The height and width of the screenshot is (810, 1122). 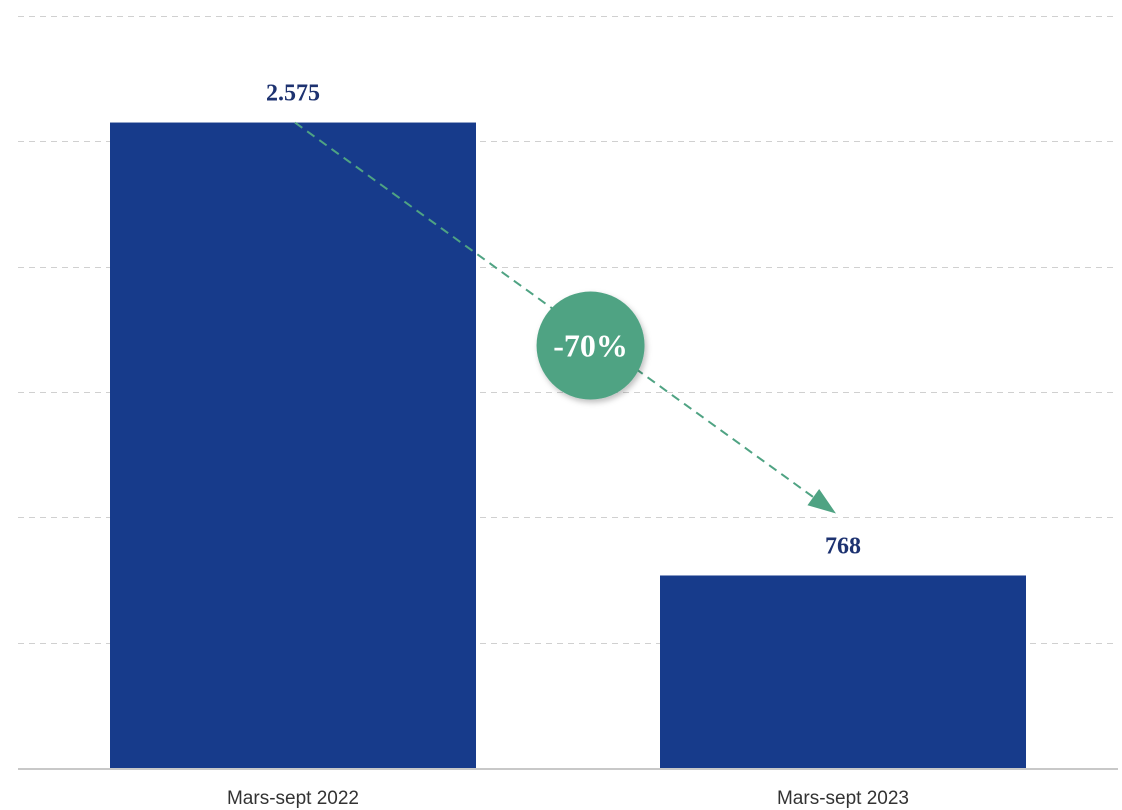 I want to click on data-label: 768, so click(x=843, y=546).